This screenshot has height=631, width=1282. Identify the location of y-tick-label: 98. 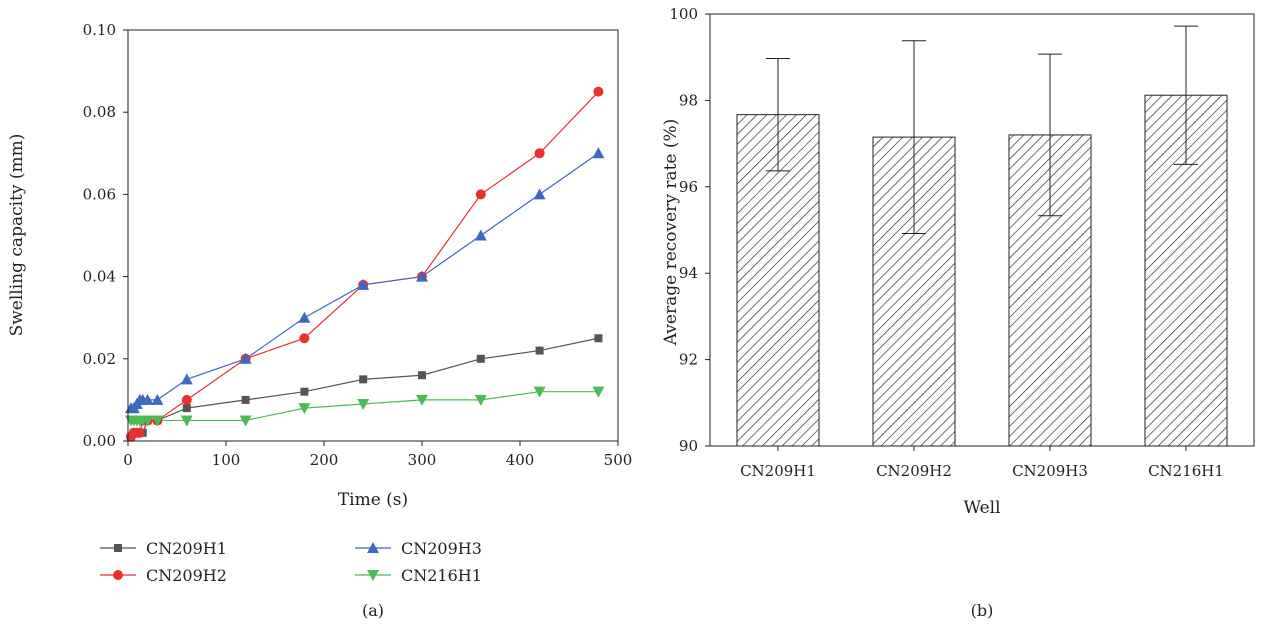
(688, 100).